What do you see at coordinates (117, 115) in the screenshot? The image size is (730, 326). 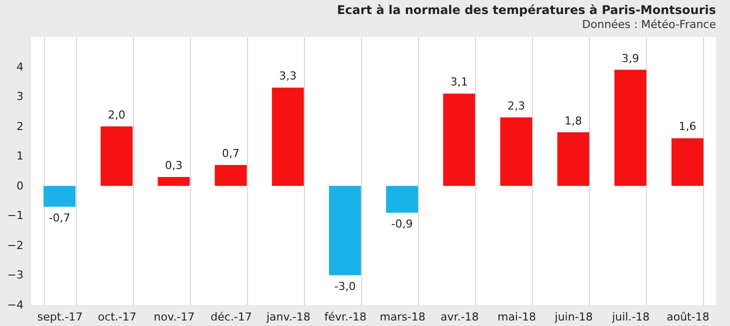 I see `data-label: 2,0` at bounding box center [117, 115].